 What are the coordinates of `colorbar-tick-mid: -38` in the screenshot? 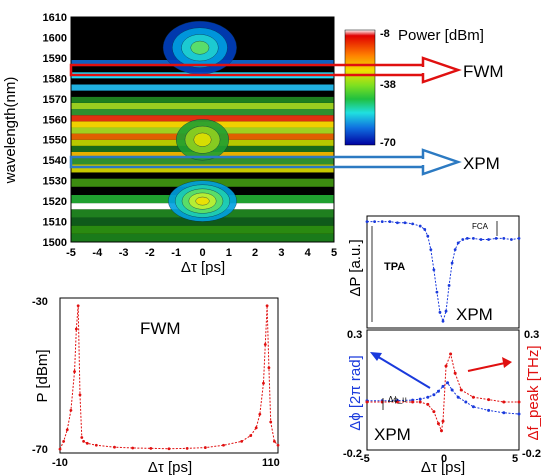 It's located at (388, 85).